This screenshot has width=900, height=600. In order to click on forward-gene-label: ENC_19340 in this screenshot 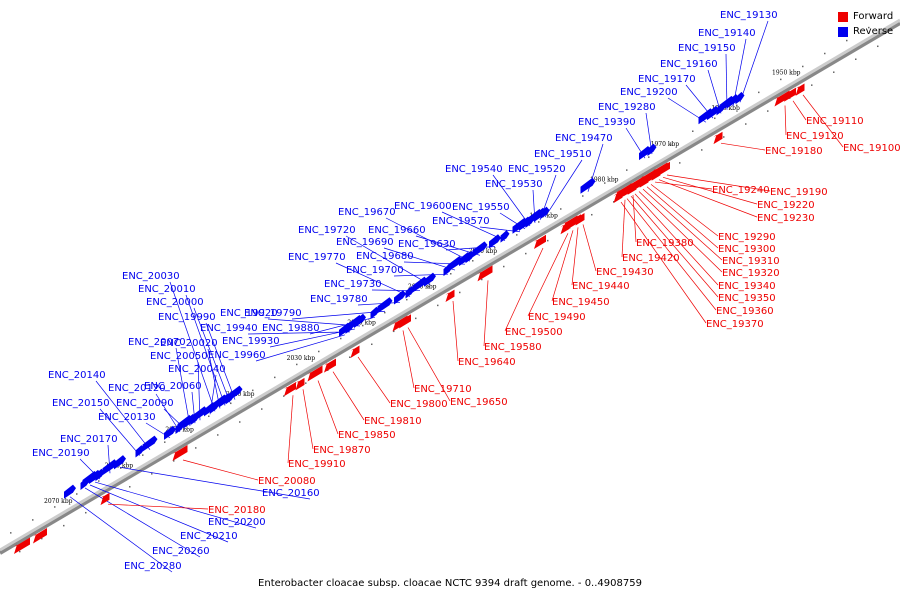, I will do `click(747, 286)`.